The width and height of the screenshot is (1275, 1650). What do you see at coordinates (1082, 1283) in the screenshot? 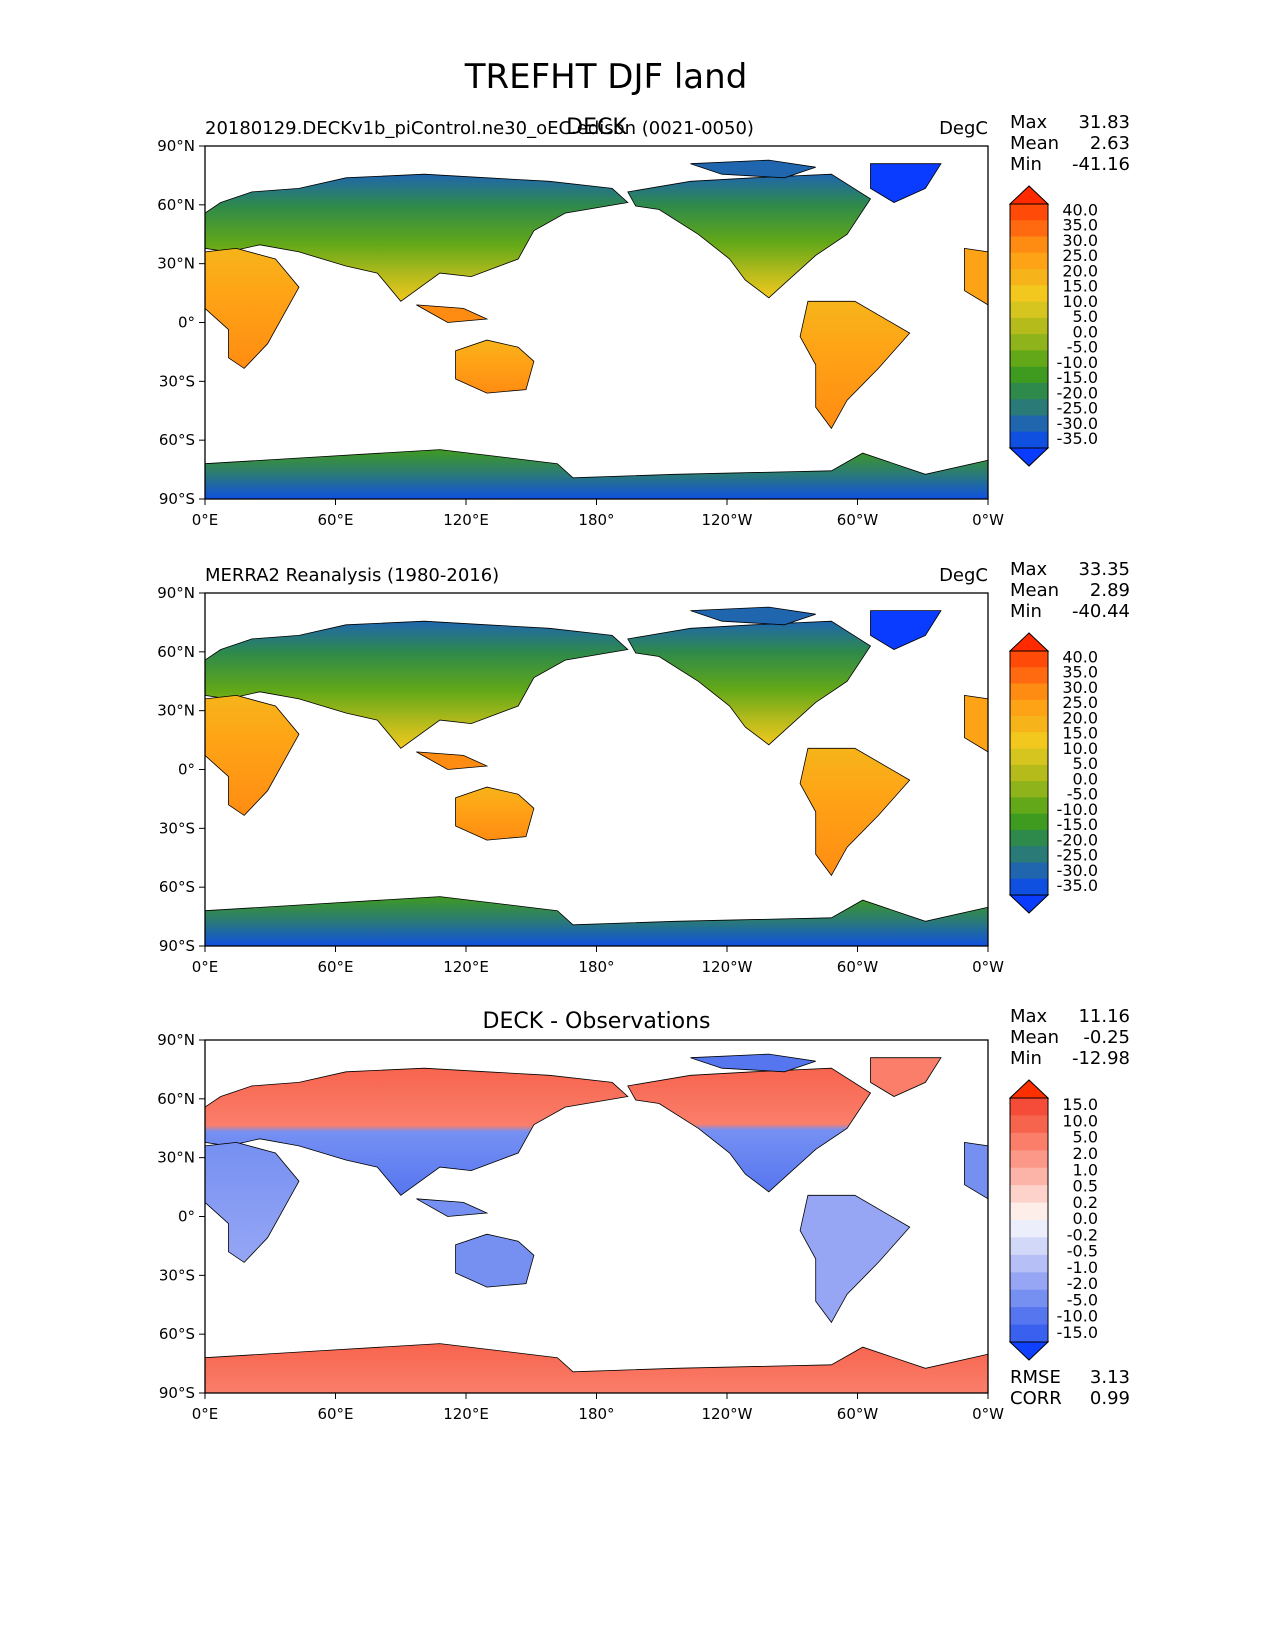
I see `colorbar-label: -2.0` at bounding box center [1082, 1283].